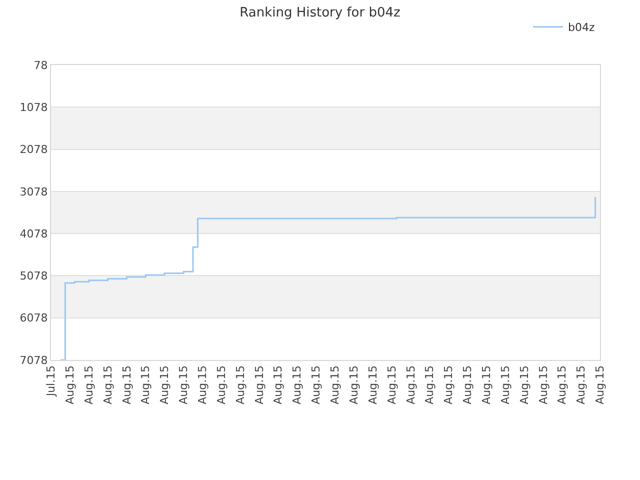 The height and width of the screenshot is (480, 640). What do you see at coordinates (320, 12) in the screenshot?
I see `chart-title: Ranking History for b04z` at bounding box center [320, 12].